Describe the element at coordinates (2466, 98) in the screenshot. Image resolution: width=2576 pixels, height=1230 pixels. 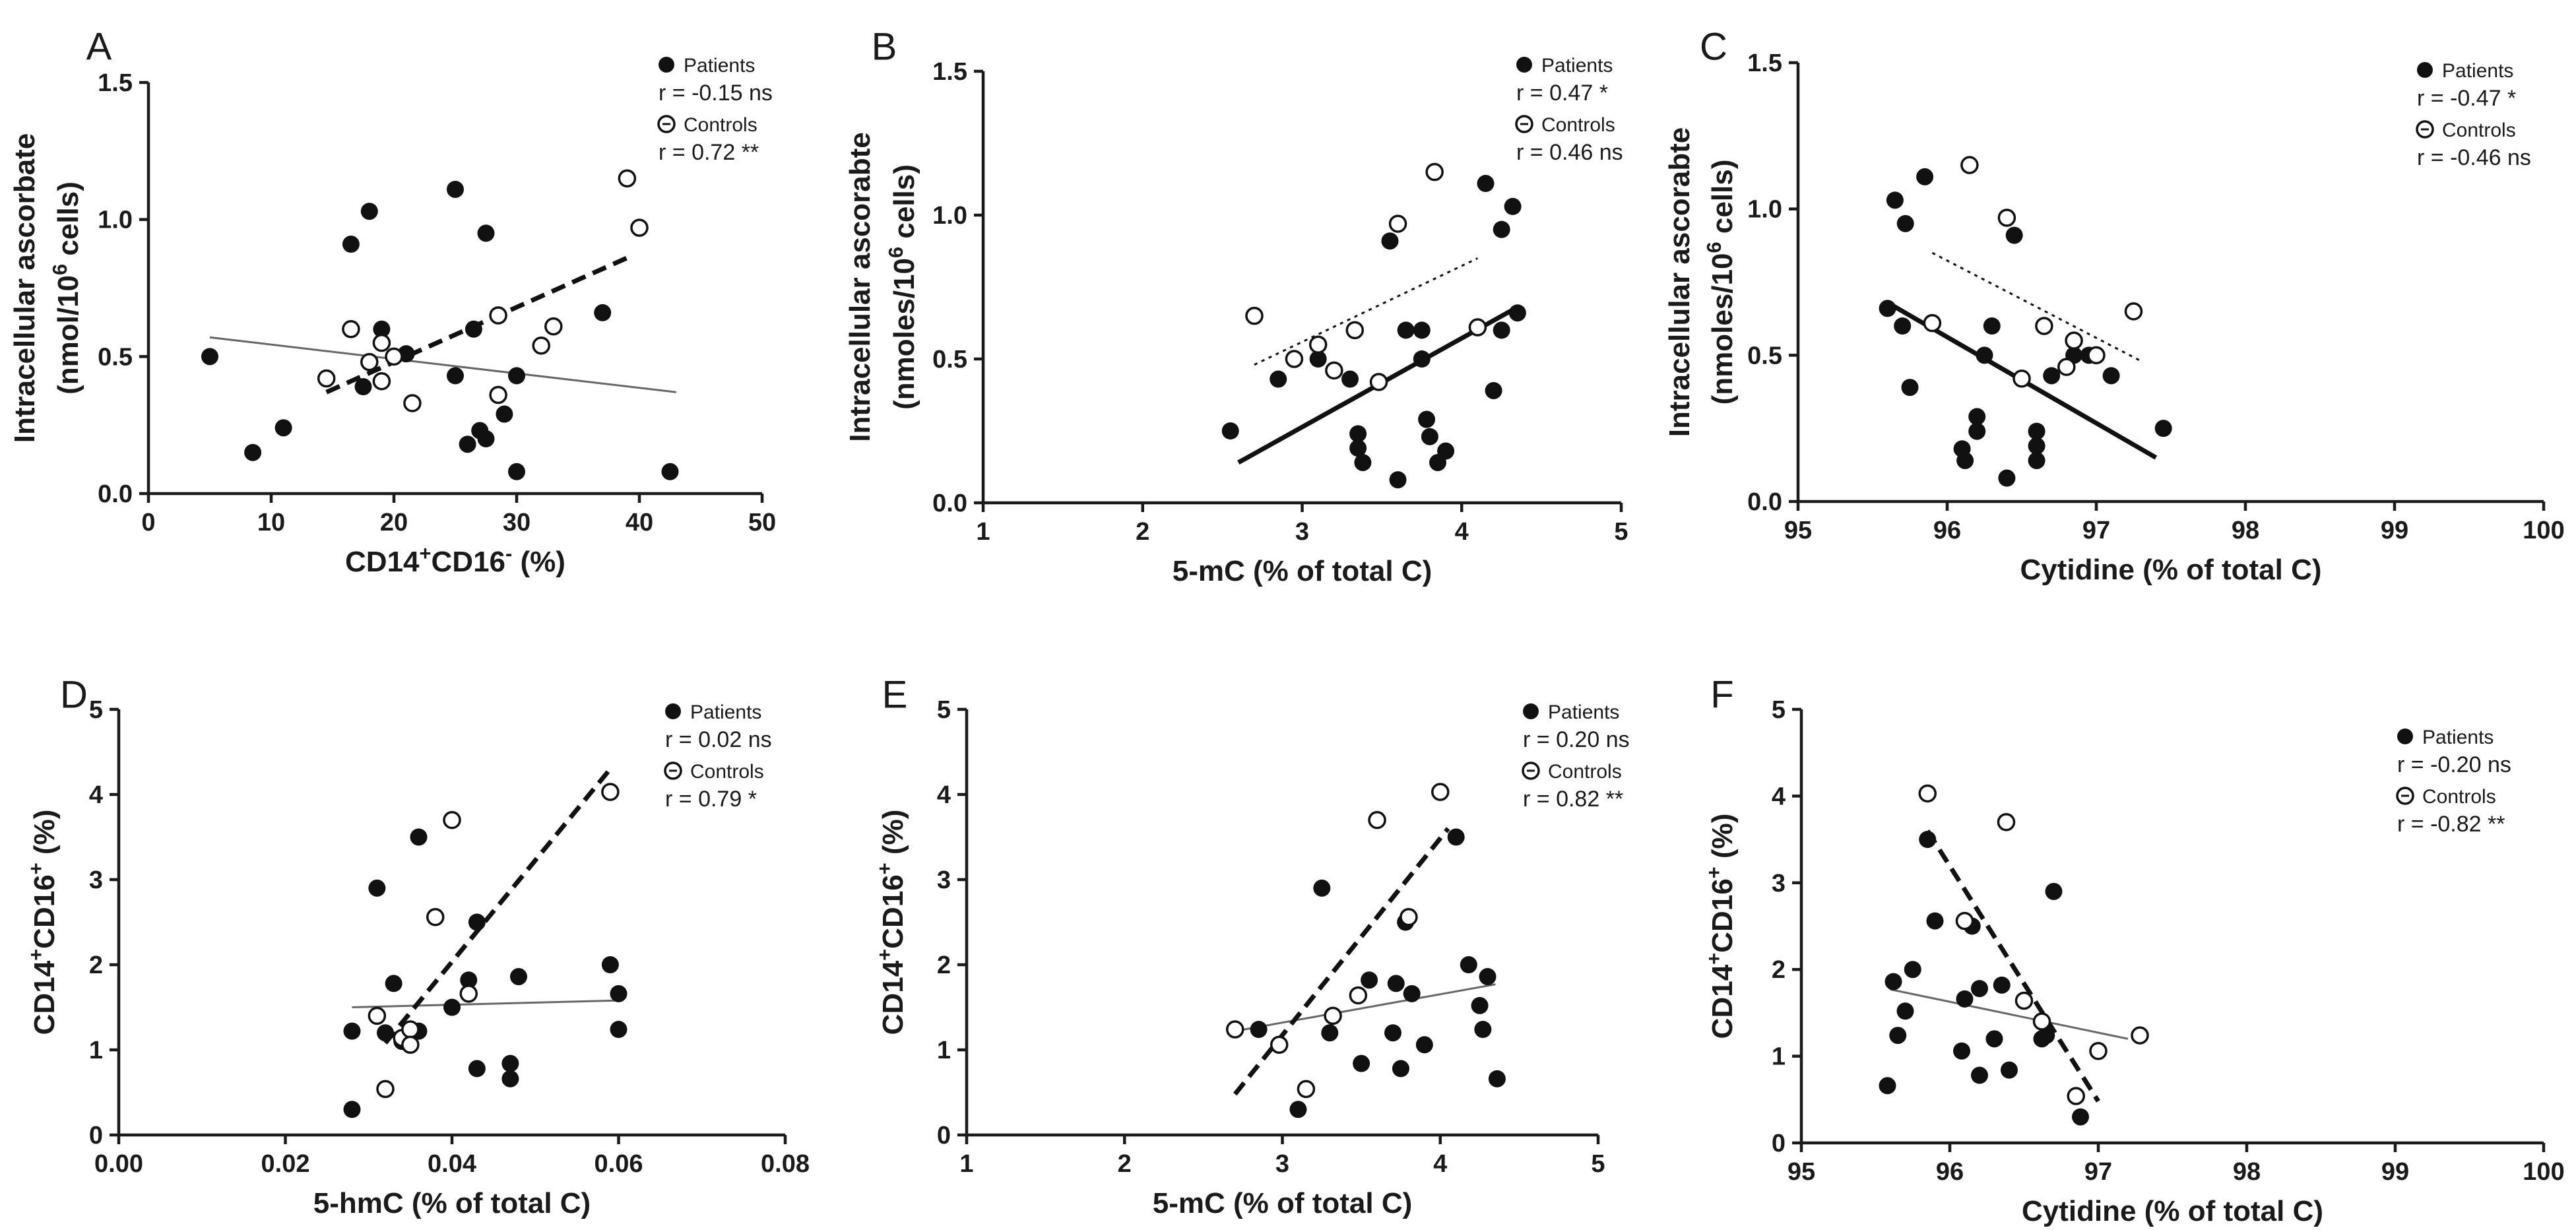
I see `patients-correlation: r = -0.47 *` at that location.